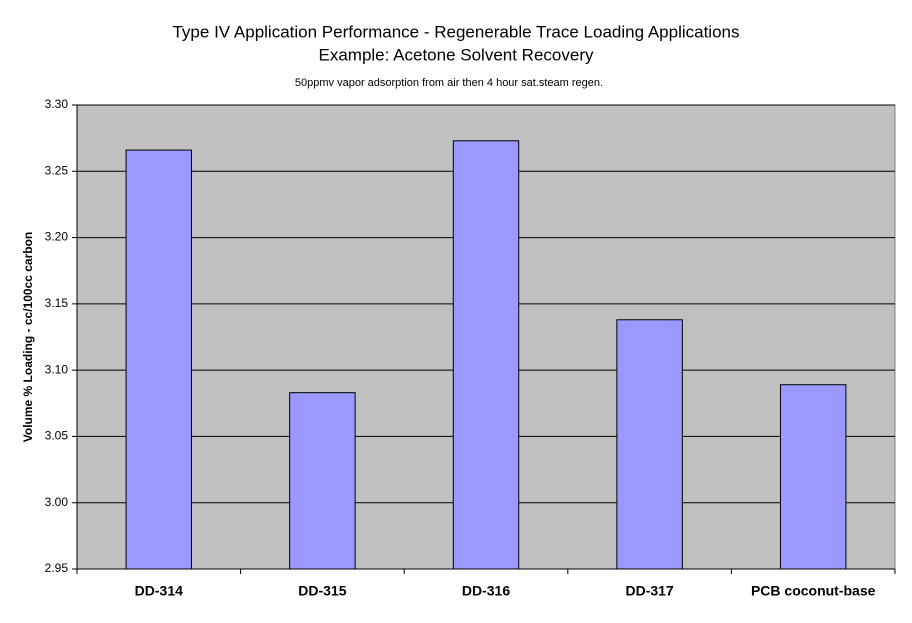 The height and width of the screenshot is (623, 912). I want to click on x-tick-label: DD-315, so click(322, 591).